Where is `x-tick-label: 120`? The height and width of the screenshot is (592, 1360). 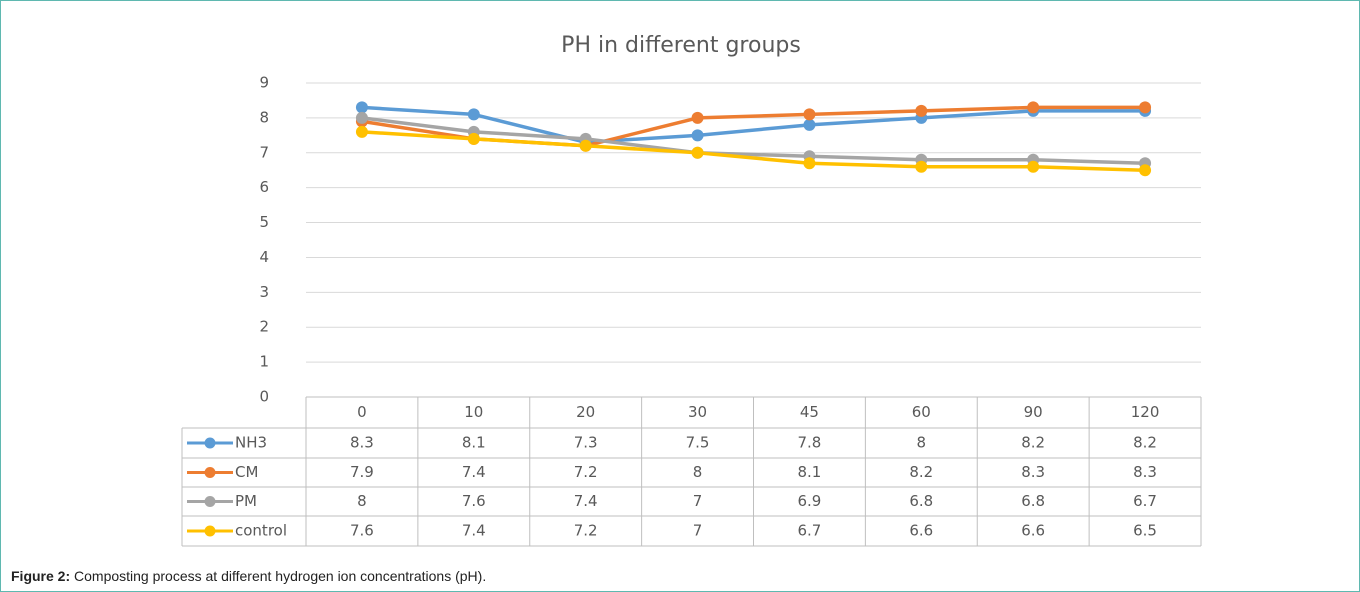 x-tick-label: 120 is located at coordinates (1145, 412).